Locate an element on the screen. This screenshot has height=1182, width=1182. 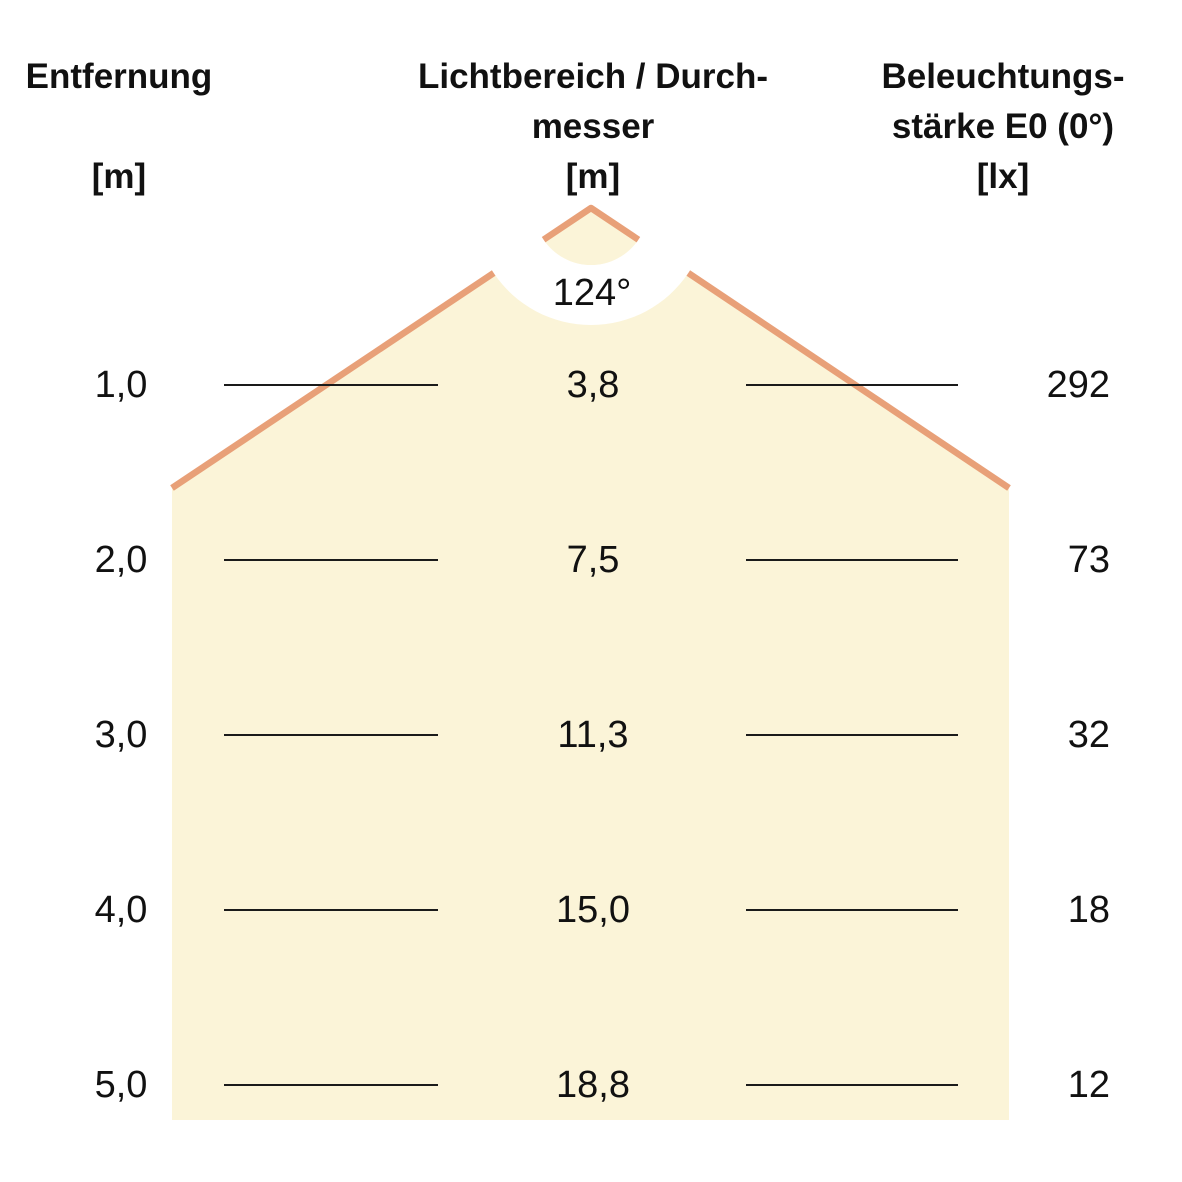
table-row: 5,0 18,8 12 is located at coordinates (591, 1085).